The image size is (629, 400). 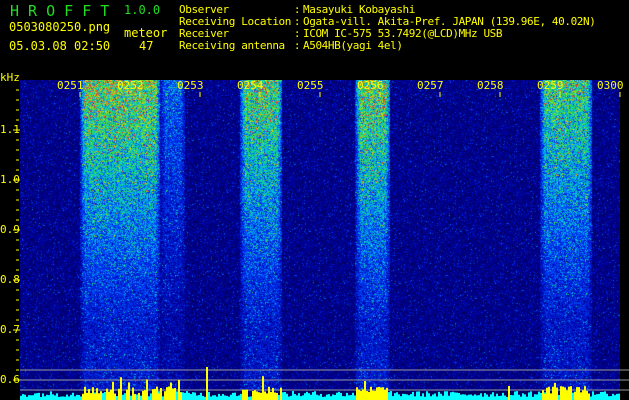 I want to click on x-tick-label: 0257, so click(x=430, y=85).